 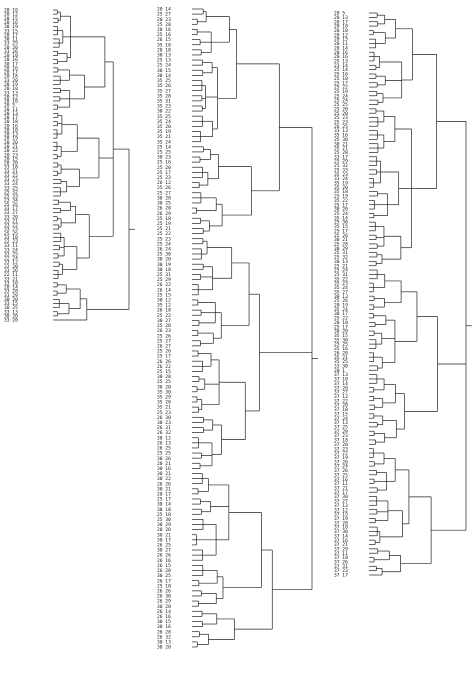 What do you see at coordinates (164, 571) in the screenshot?
I see `leaf-label: 26 28` at bounding box center [164, 571].